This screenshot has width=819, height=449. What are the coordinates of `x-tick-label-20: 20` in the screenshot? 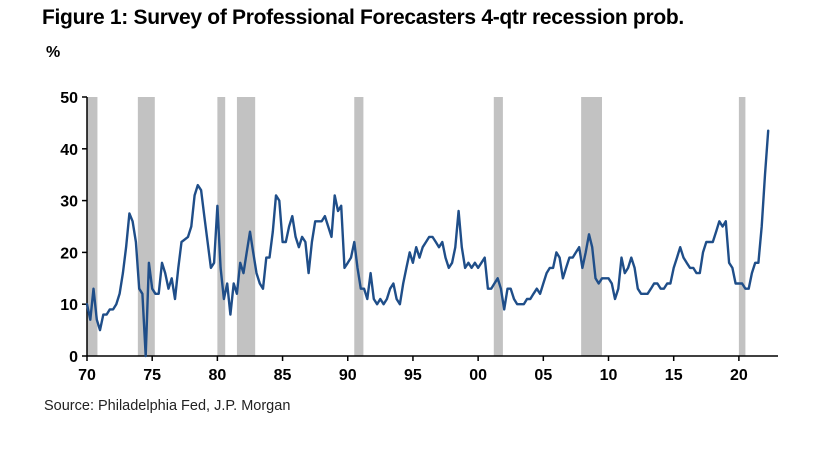 It's located at (739, 375).